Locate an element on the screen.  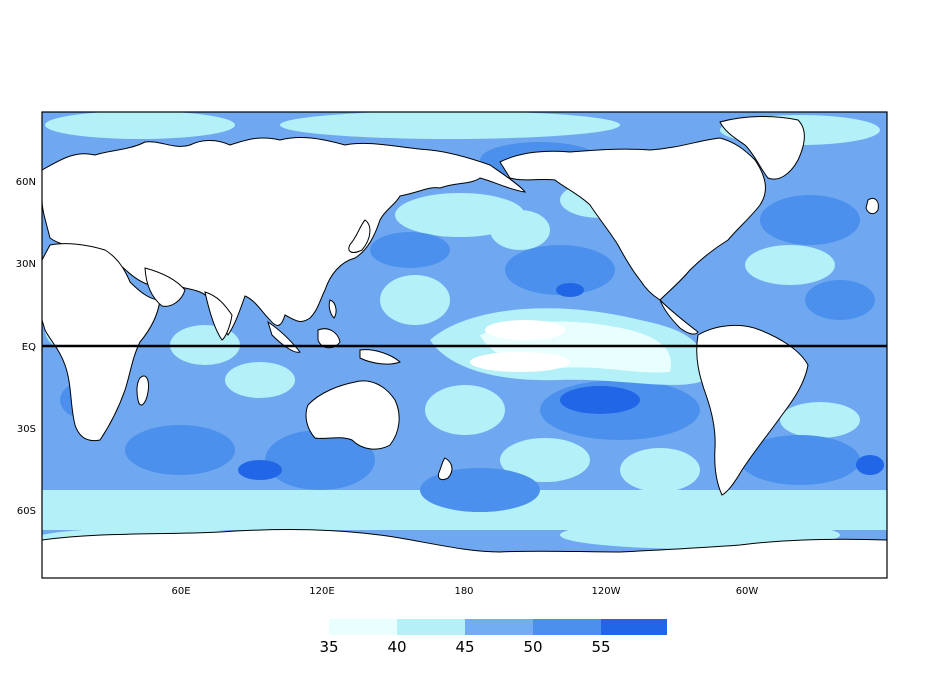
lat-tick-label: 30N is located at coordinates (26, 264).